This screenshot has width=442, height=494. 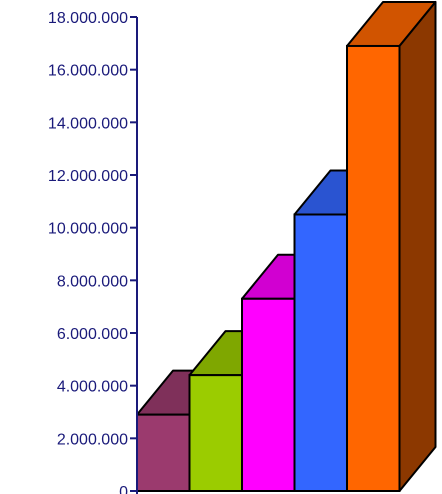 What do you see at coordinates (88, 71) in the screenshot?
I see `y-tick-label: 16.000.000` at bounding box center [88, 71].